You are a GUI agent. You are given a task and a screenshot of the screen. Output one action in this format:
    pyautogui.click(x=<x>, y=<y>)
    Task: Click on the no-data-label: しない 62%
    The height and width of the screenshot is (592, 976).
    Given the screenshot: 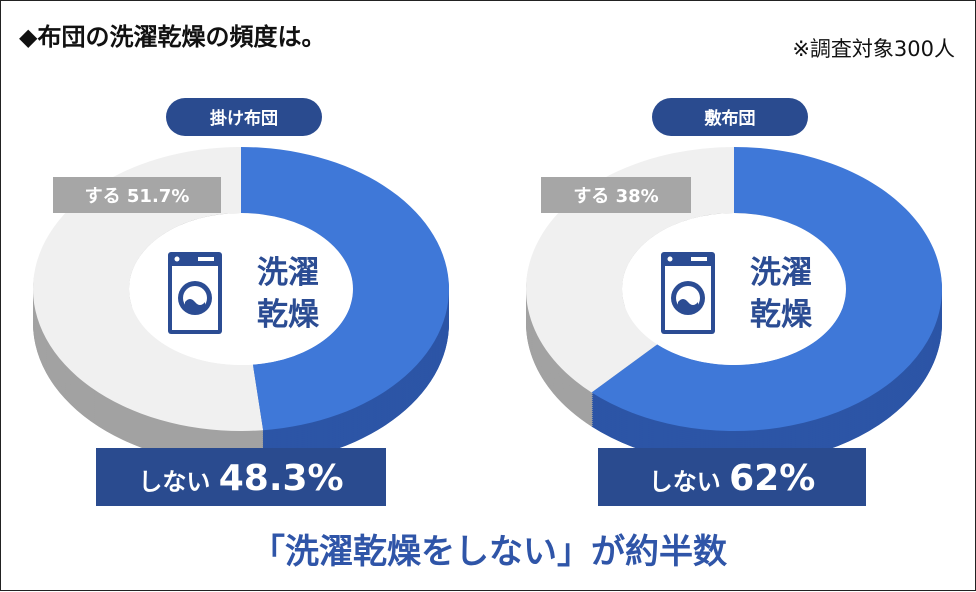 What is the action you would take?
    pyautogui.click(x=732, y=478)
    